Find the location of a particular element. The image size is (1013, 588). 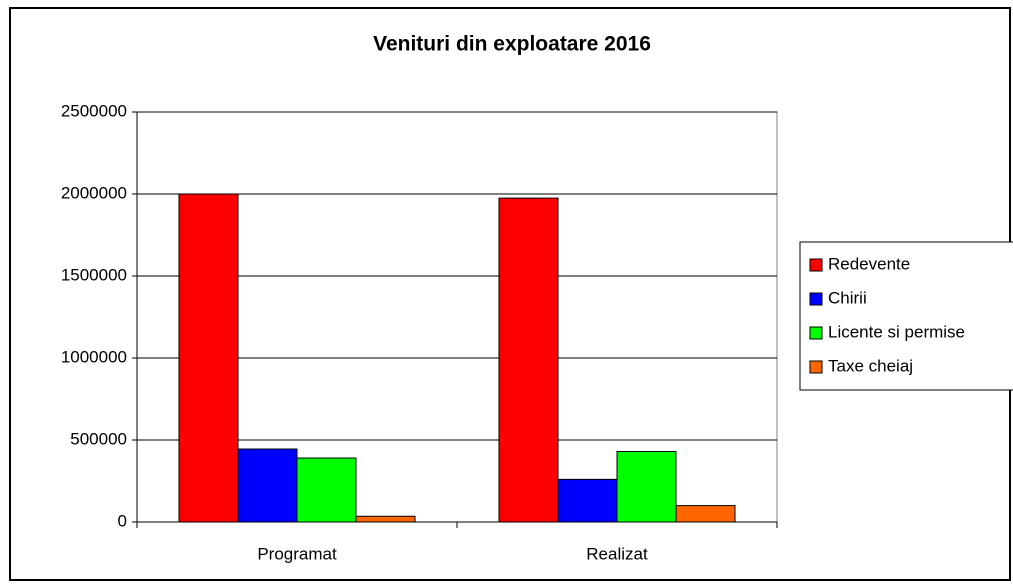

legend-label: Taxe cheiaj is located at coordinates (870, 365).